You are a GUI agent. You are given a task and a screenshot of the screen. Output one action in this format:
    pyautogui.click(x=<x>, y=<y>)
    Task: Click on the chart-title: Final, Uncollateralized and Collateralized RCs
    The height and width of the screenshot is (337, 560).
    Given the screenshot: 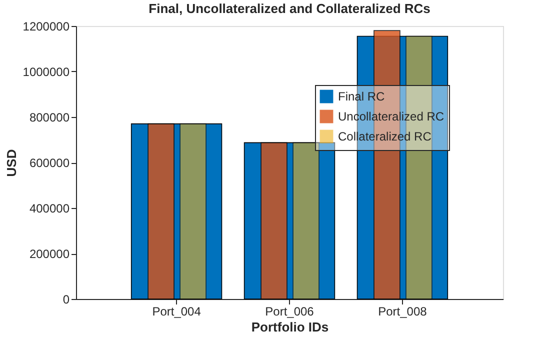 What is the action you would take?
    pyautogui.click(x=289, y=8)
    